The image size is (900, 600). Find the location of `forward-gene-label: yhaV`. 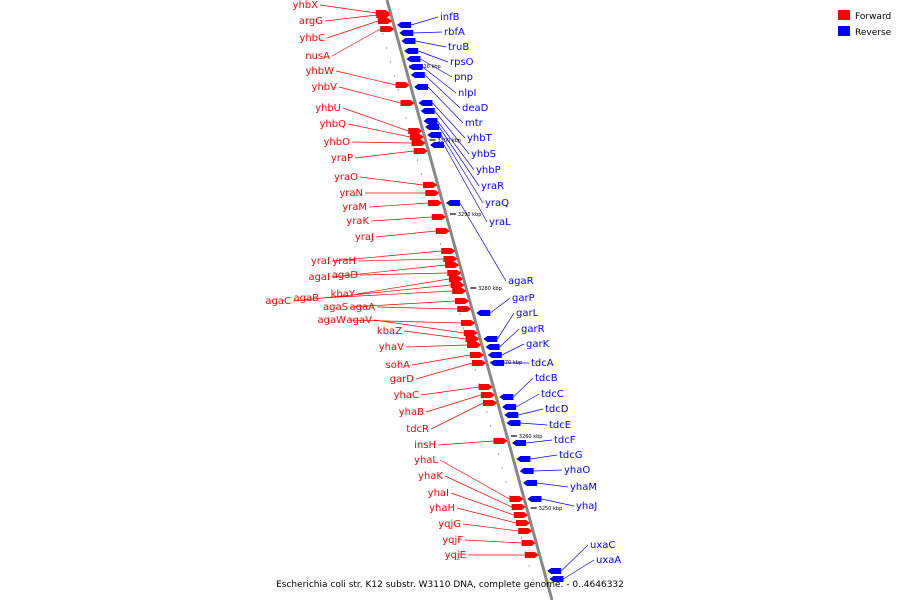

forward-gene-label: yhaV is located at coordinates (391, 347).